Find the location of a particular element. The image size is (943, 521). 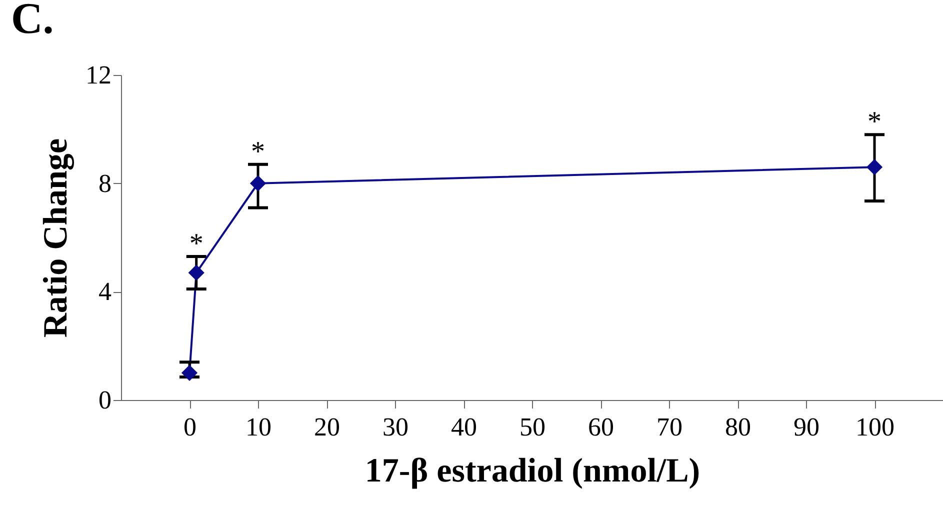

x-tick-label: 40 is located at coordinates (464, 427).